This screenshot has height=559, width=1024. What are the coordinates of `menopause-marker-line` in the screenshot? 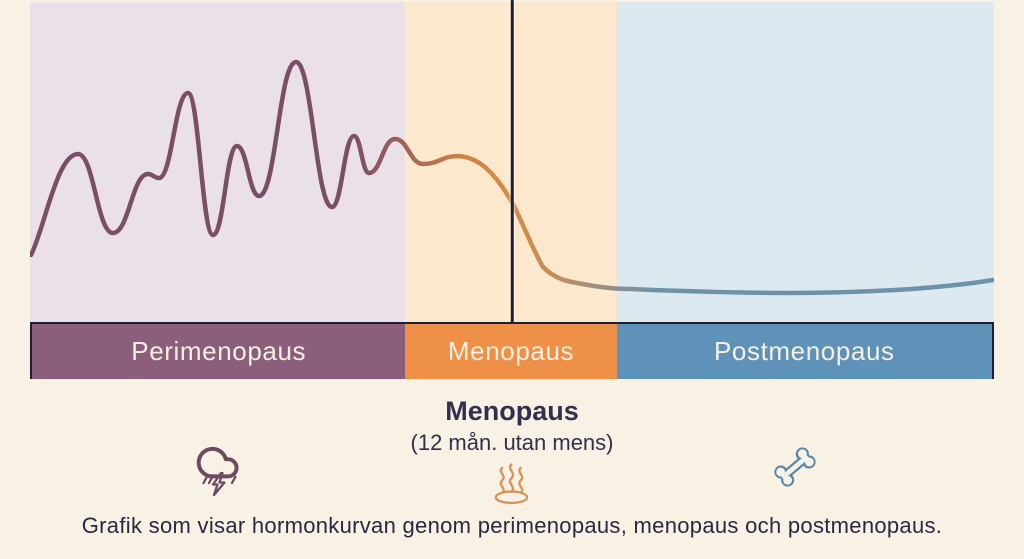 It's located at (512, 161).